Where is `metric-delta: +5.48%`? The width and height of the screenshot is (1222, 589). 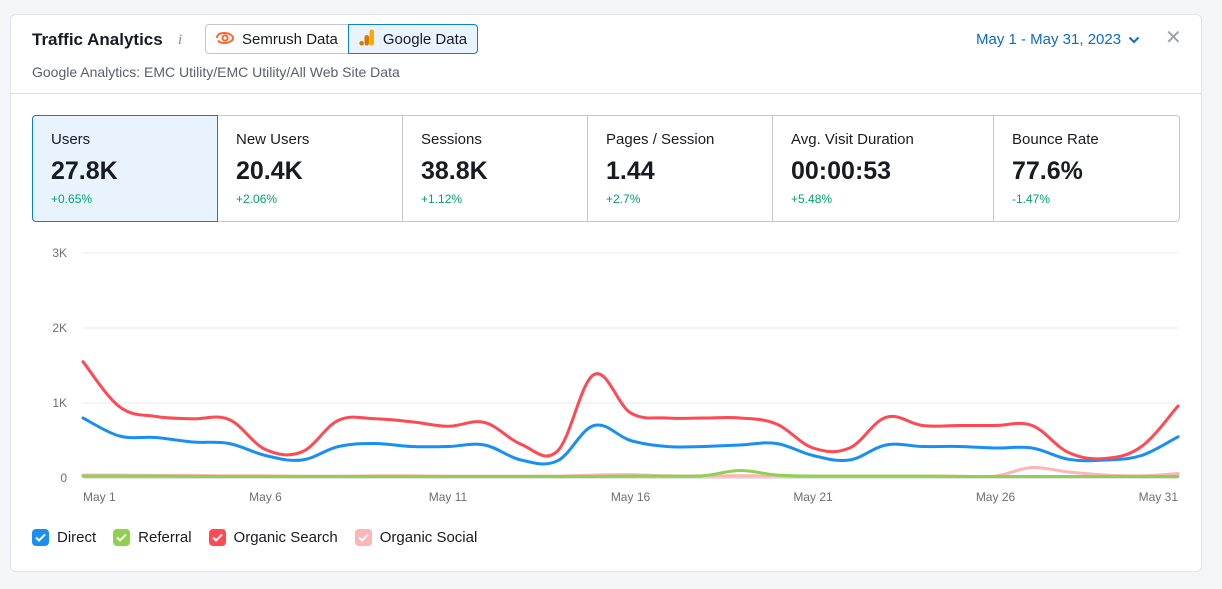 metric-delta: +5.48% is located at coordinates (812, 199).